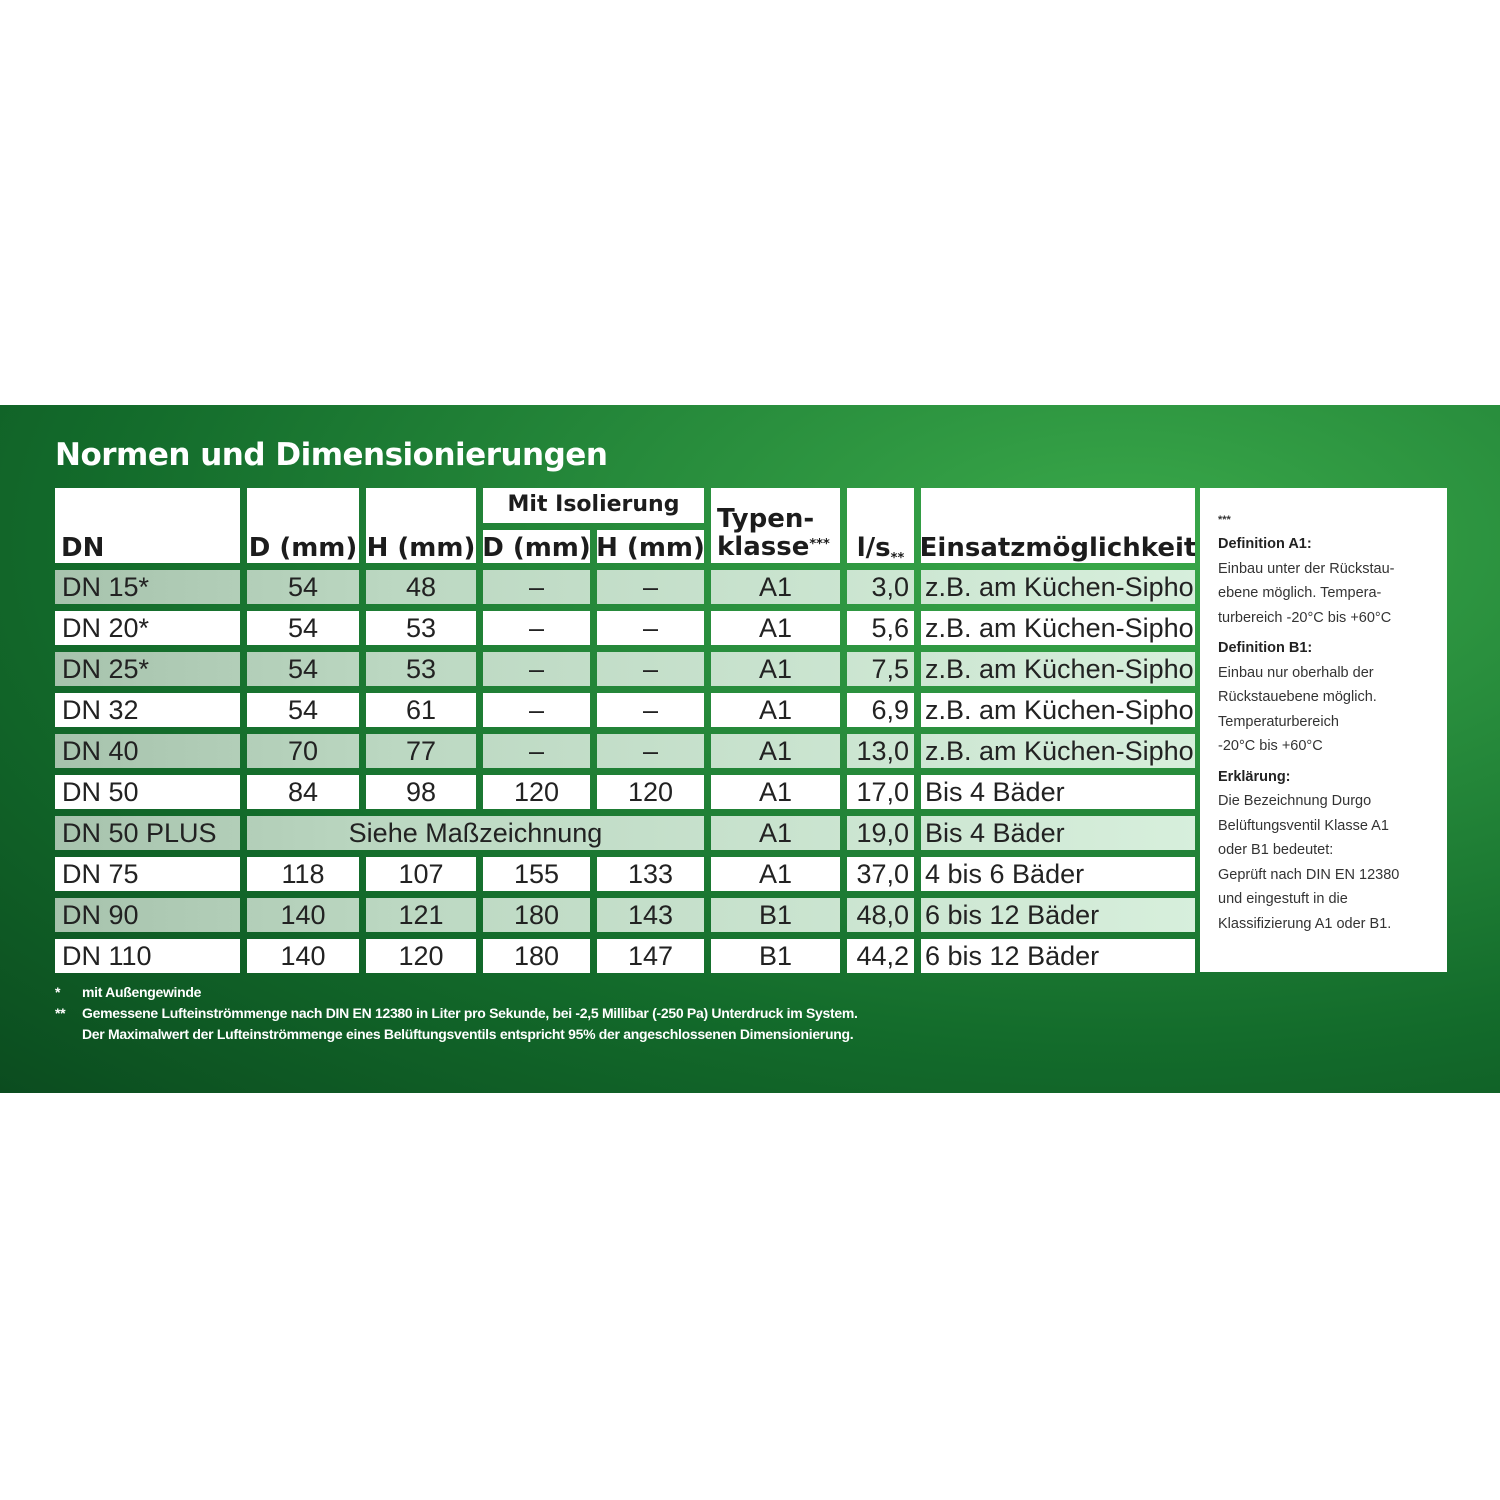 The height and width of the screenshot is (1500, 1500). I want to click on header-typ-line1: Typen-, so click(766, 519).